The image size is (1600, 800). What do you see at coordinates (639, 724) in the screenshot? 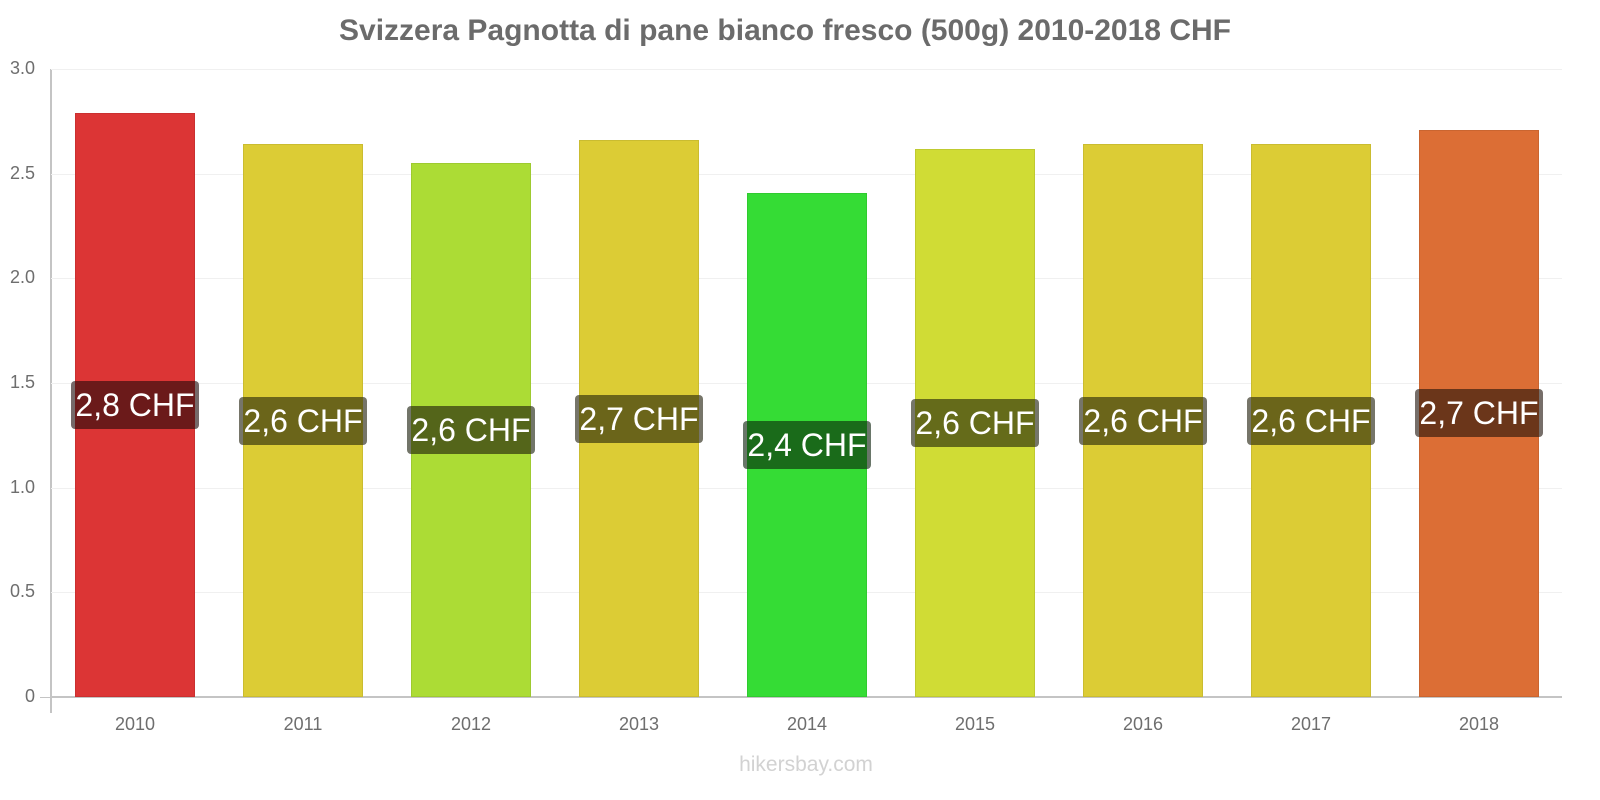
I see `x-tick-label: 2013` at bounding box center [639, 724].